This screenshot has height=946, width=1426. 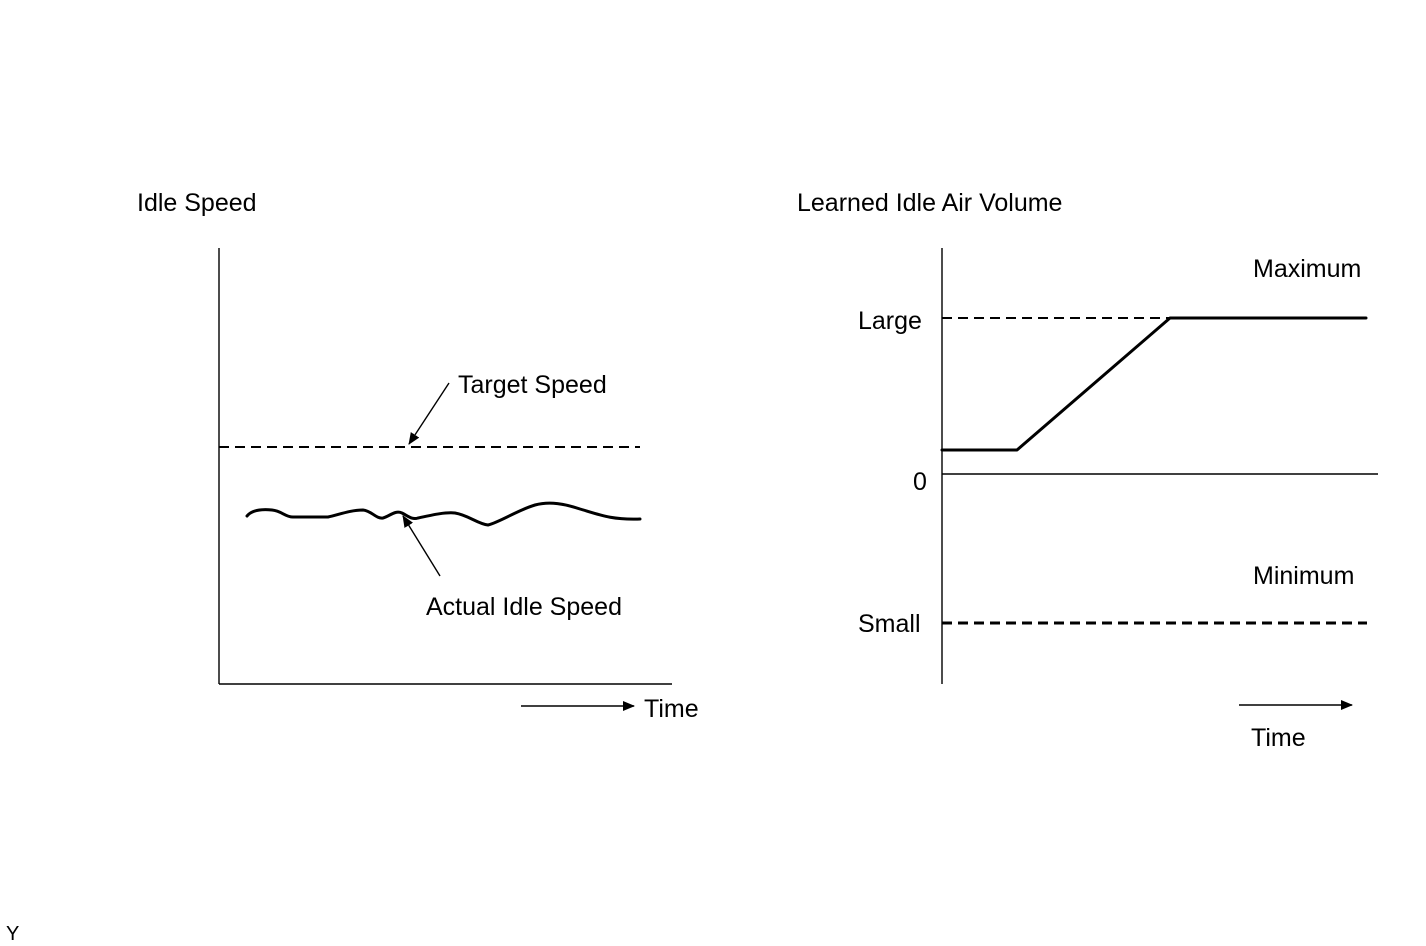 I want to click on small-label: Small, so click(x=889, y=624).